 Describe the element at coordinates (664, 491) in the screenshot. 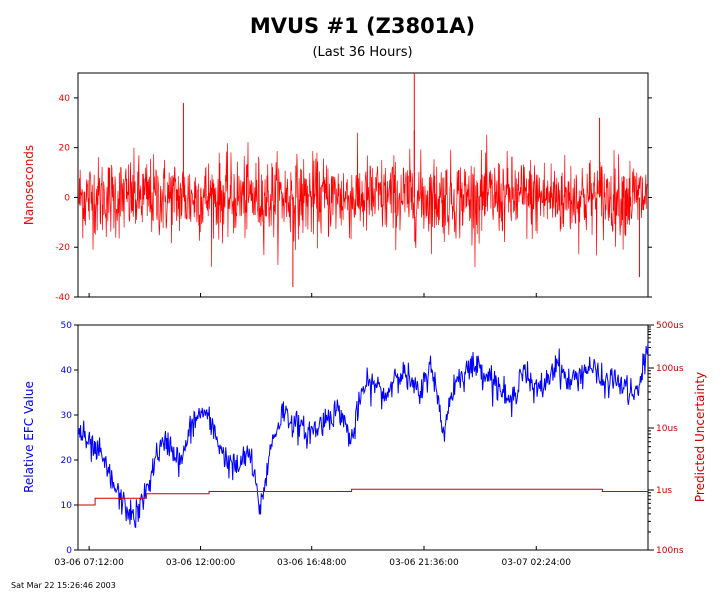

I see `uncertainty-y-tick-label: 1us` at that location.